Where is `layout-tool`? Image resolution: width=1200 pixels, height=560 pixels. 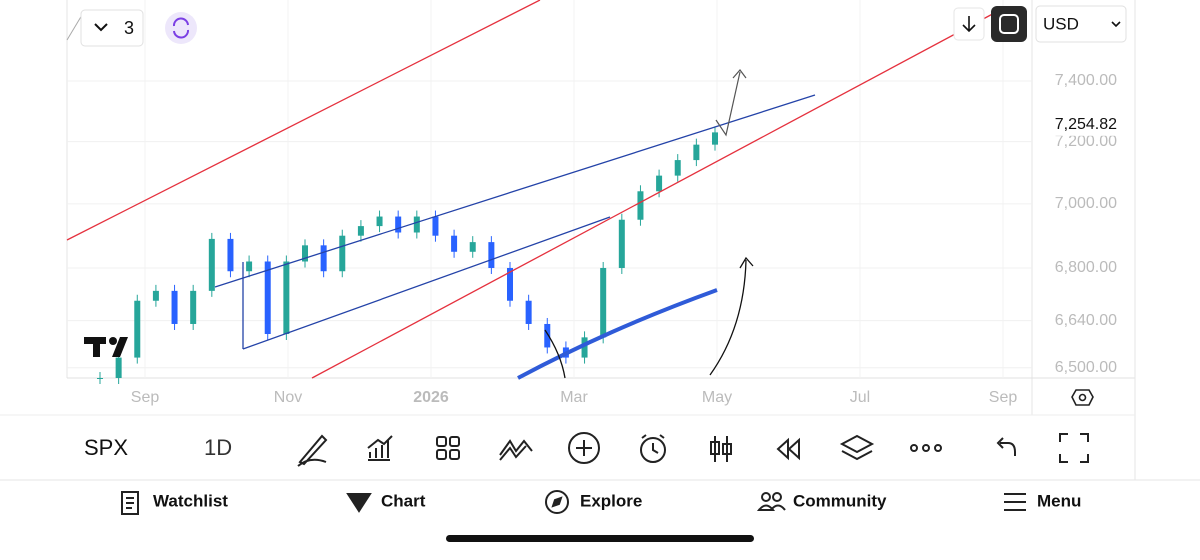
layout-tool is located at coordinates (441, 441).